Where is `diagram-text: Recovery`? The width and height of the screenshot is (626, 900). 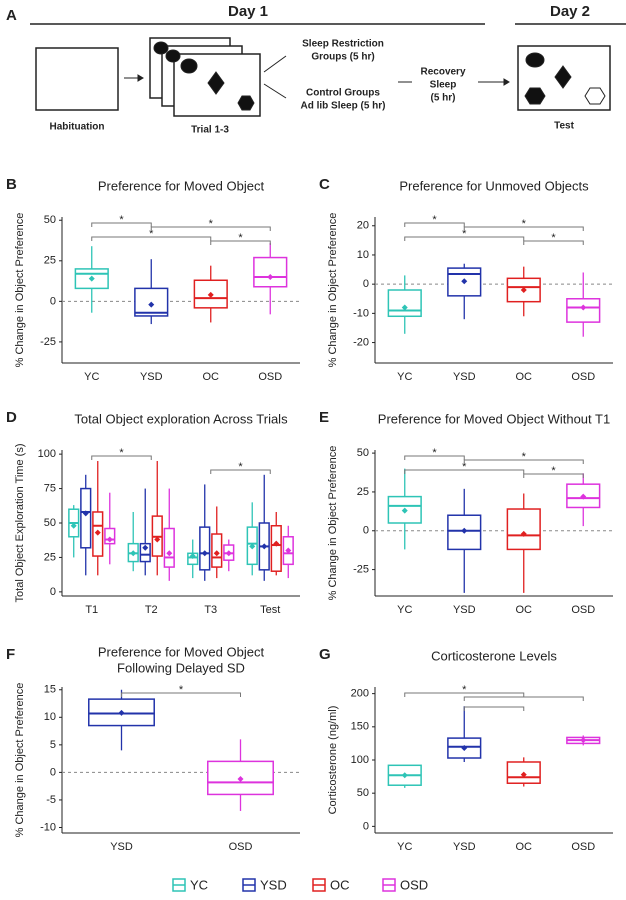
diagram-text: Recovery is located at coordinates (442, 72).